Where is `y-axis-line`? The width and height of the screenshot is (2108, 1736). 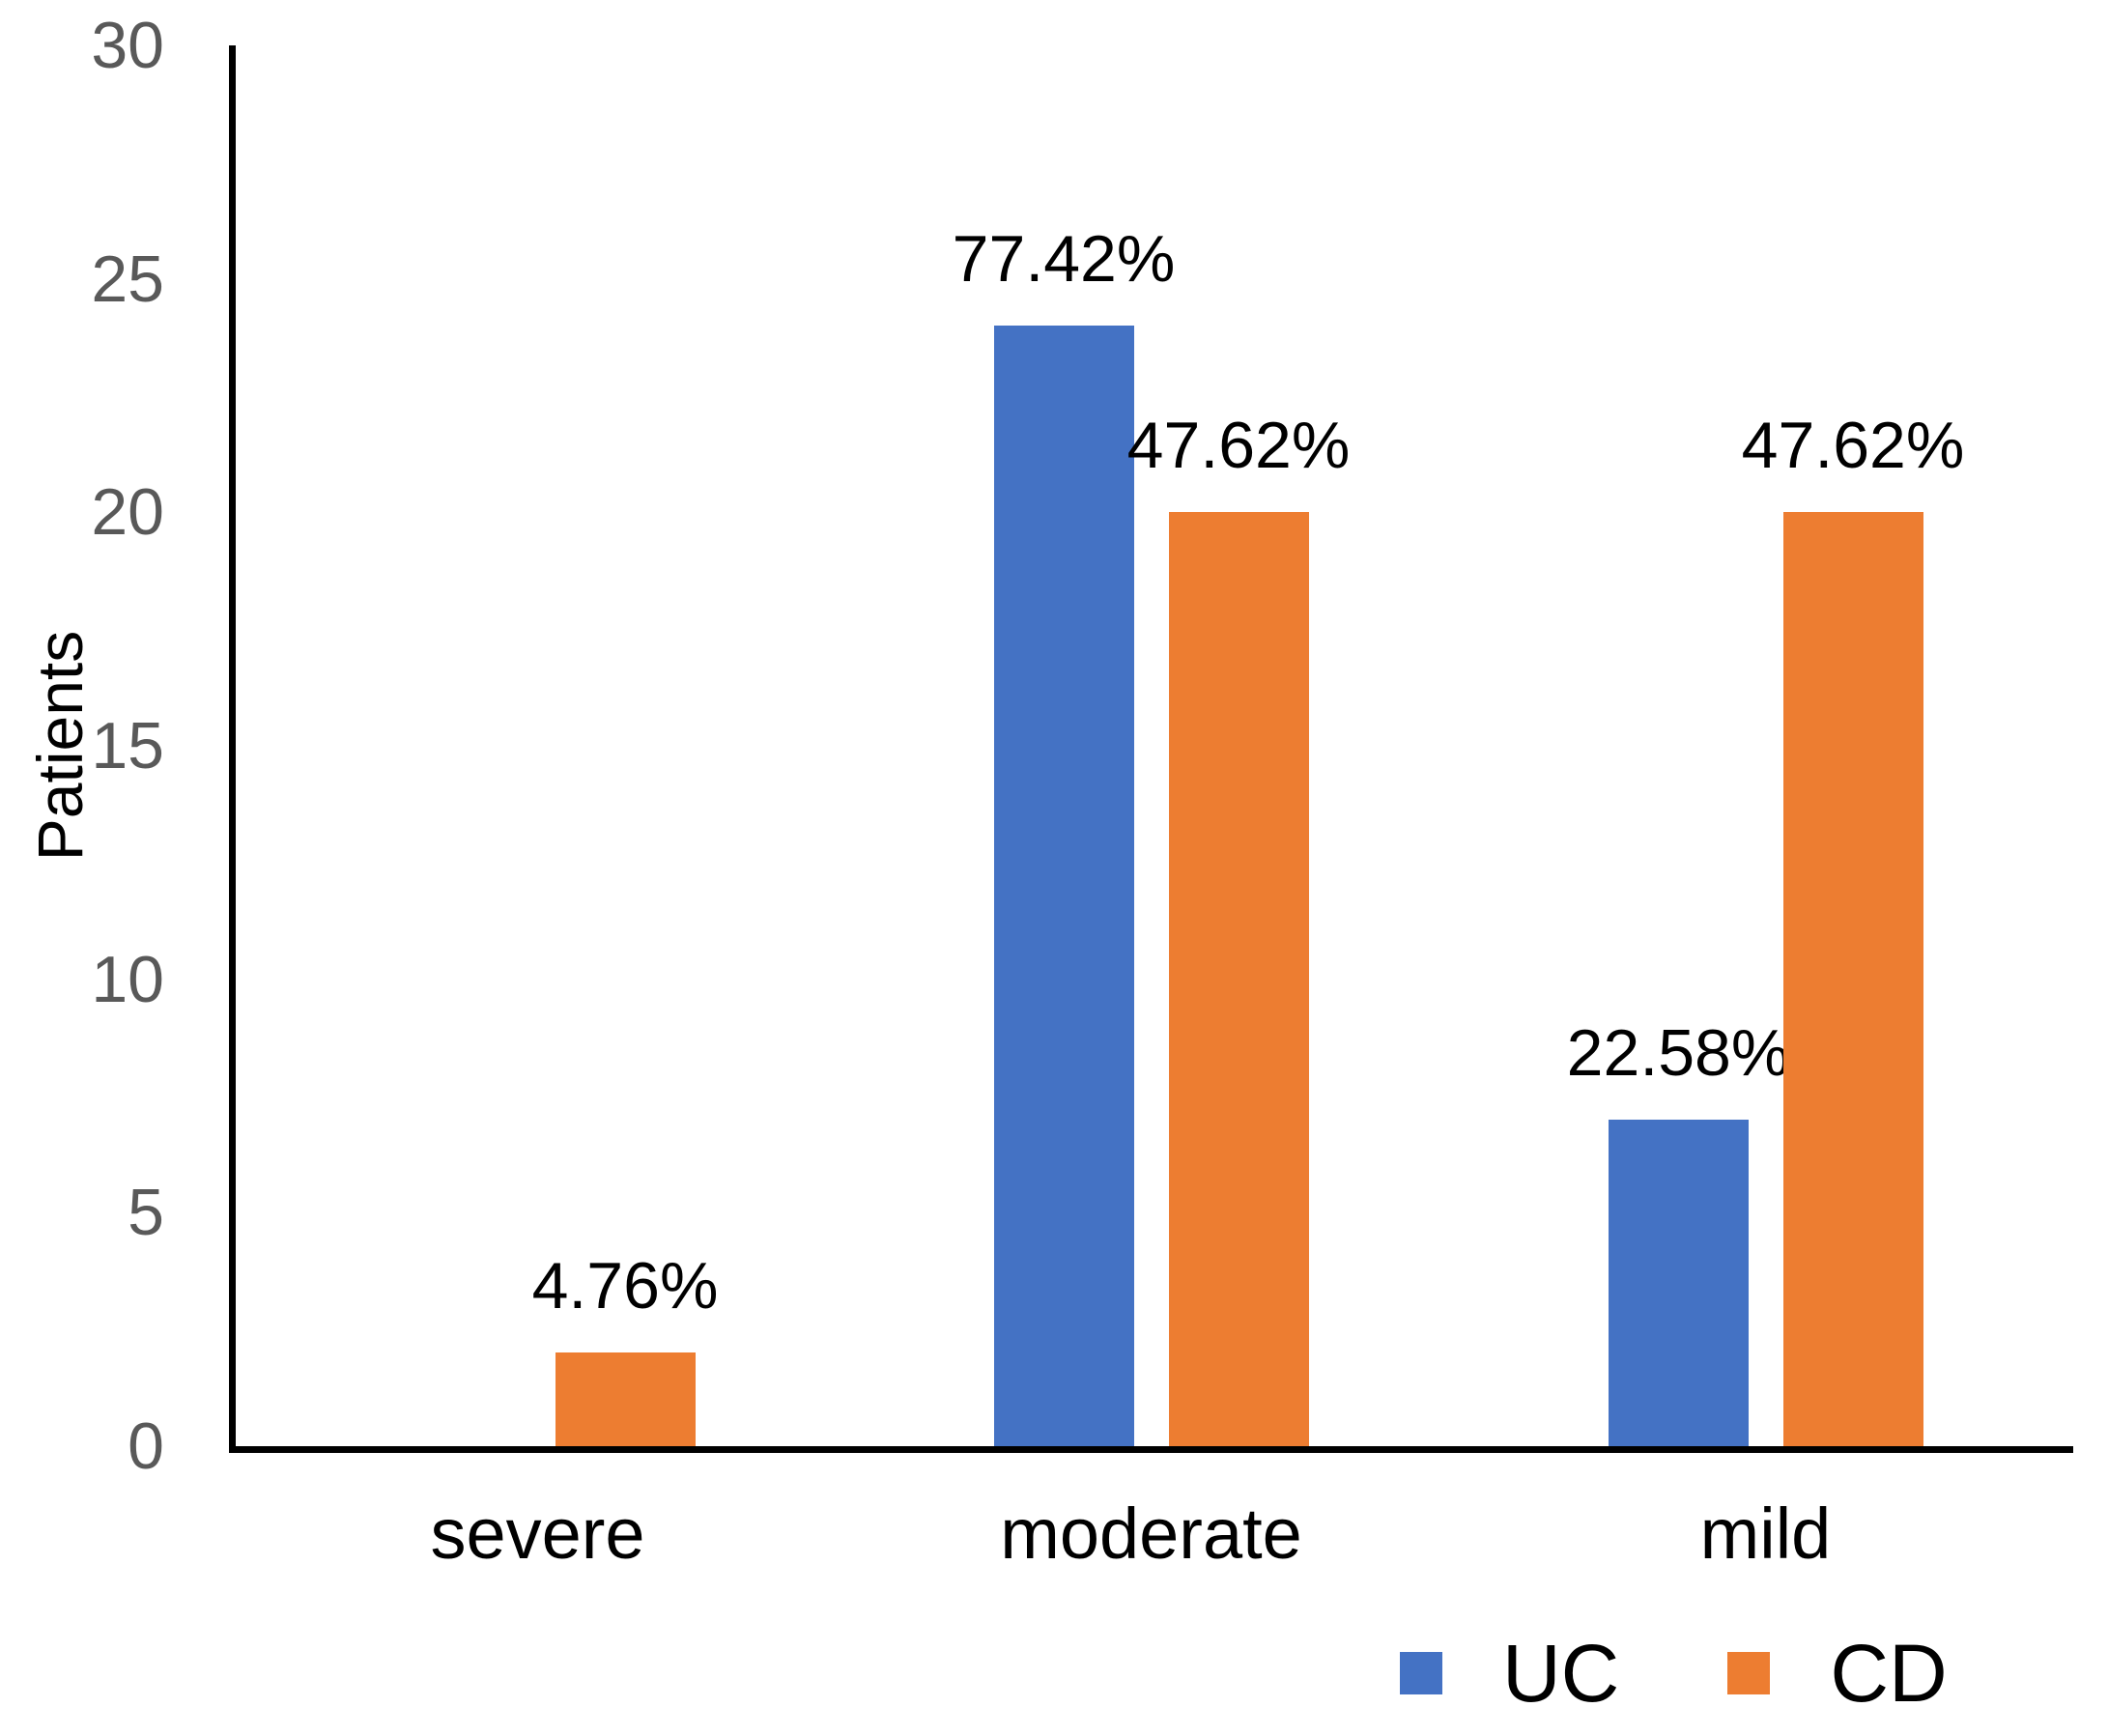 y-axis-line is located at coordinates (232, 749).